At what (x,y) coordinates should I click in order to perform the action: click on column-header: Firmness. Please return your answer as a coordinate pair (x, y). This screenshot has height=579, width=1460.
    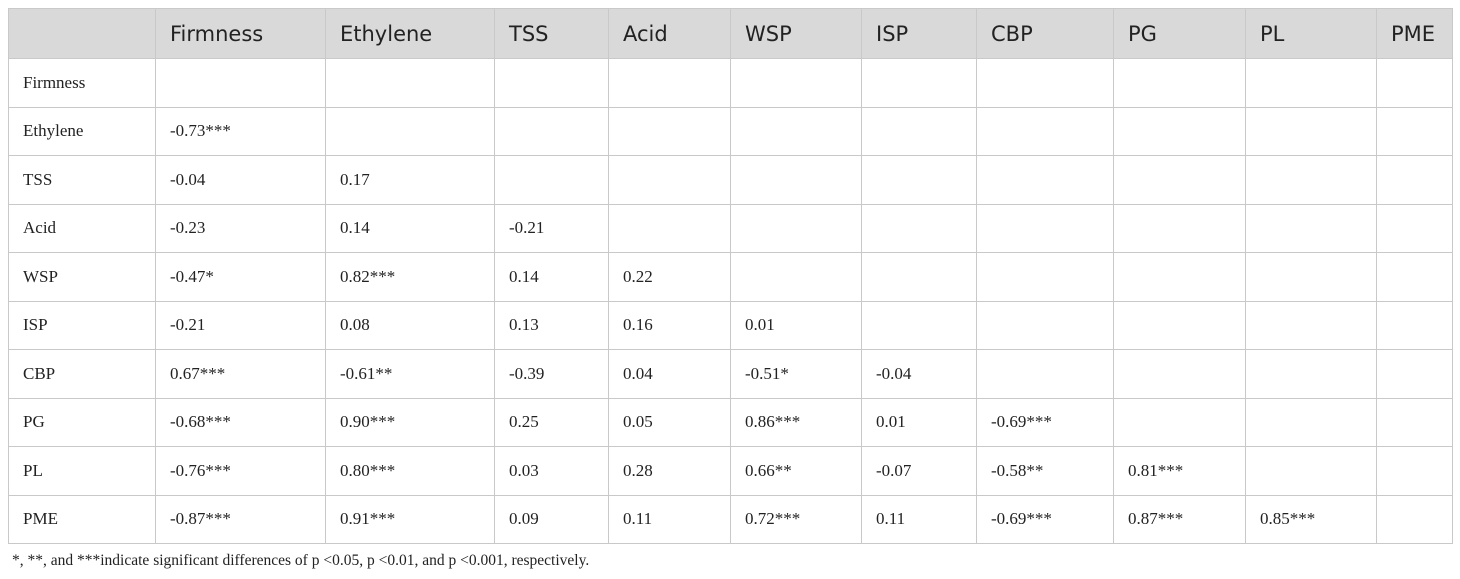
    Looking at the image, I should click on (240, 33).